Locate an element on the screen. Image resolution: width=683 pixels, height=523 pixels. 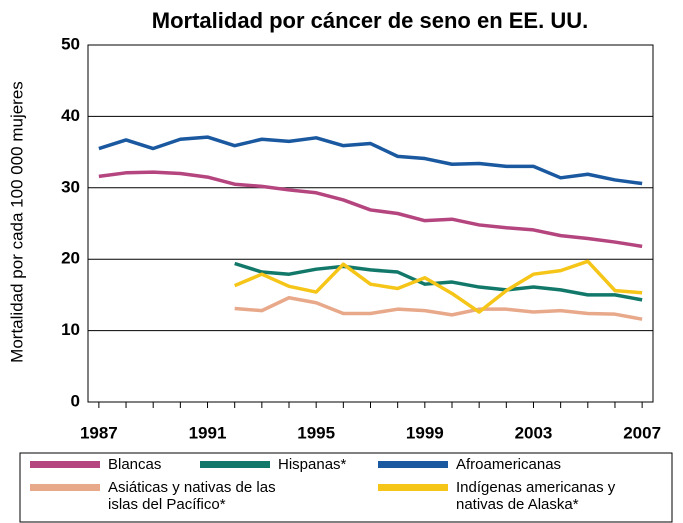
y-tick-label: 50 is located at coordinates (70, 43).